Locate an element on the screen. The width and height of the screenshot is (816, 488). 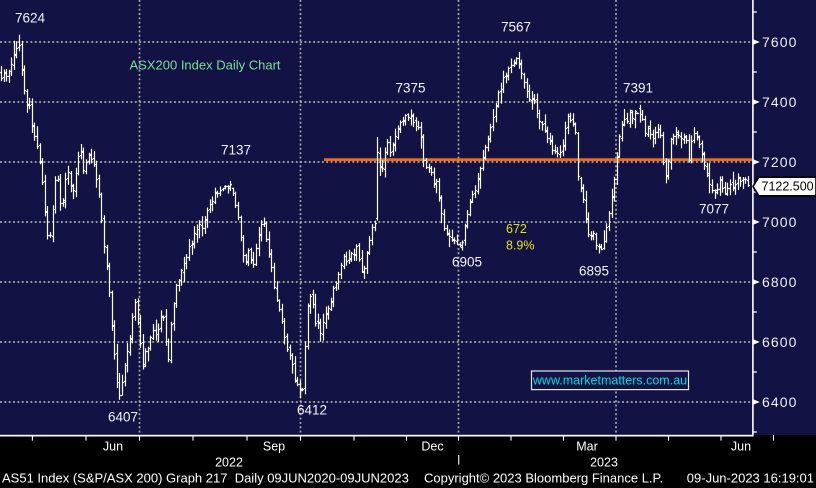
svg-text: 09-Jun-2023 16:19:01 is located at coordinates (750, 478).